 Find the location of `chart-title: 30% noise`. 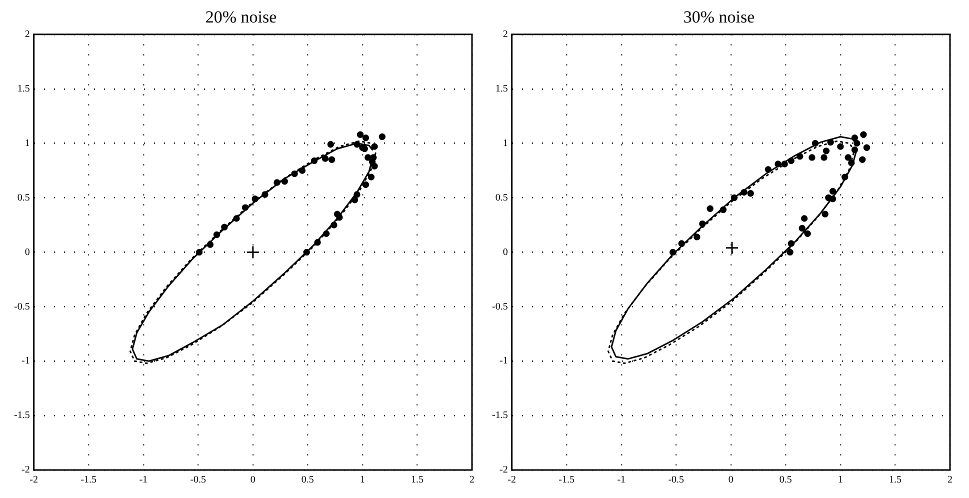

chart-title: 30% noise is located at coordinates (719, 17).